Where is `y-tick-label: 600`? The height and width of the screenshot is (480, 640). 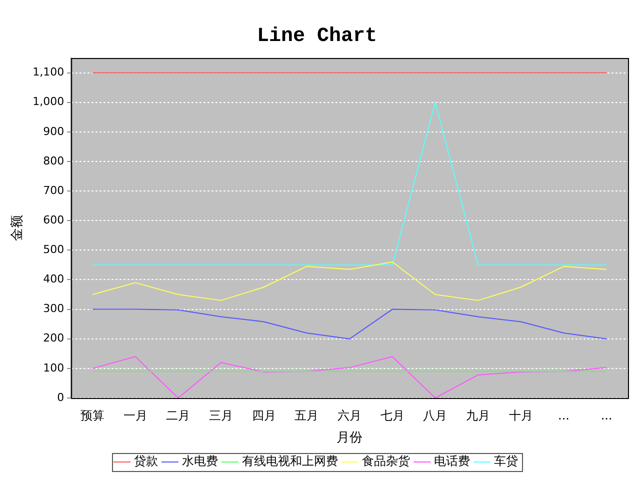 y-tick-label: 600 is located at coordinates (53, 219).